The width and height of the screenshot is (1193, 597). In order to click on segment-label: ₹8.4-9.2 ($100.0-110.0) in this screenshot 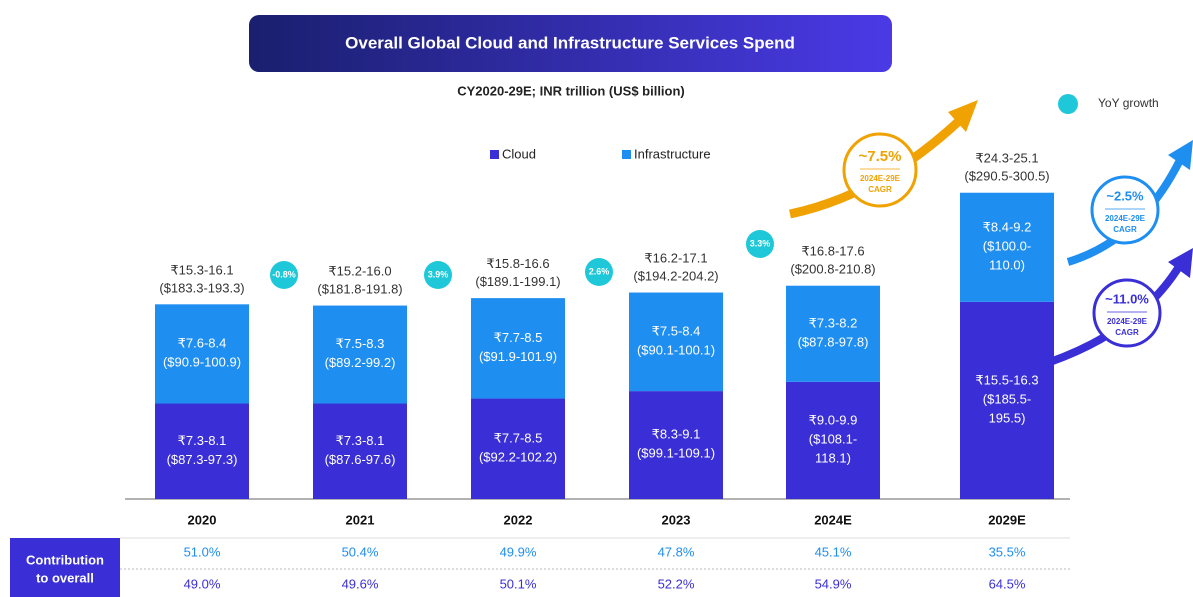, I will do `click(1007, 246)`.